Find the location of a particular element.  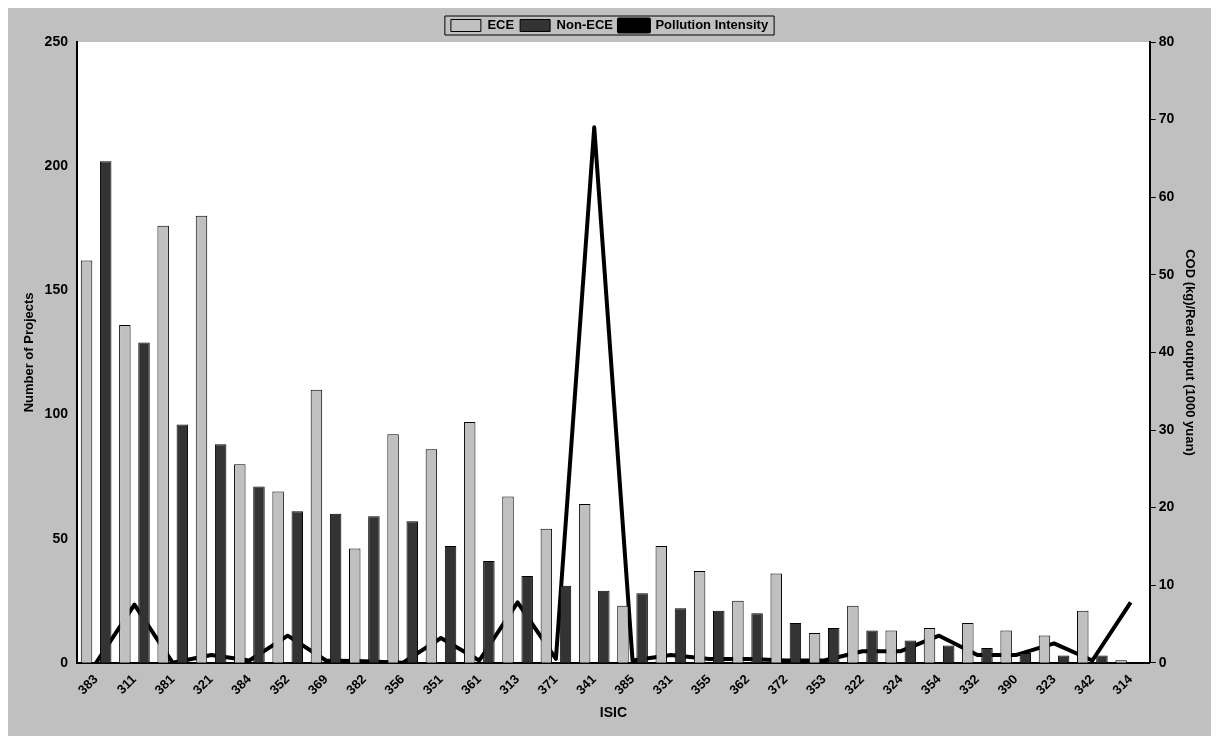

y2-tick-label: 70 is located at coordinates (1166, 118).